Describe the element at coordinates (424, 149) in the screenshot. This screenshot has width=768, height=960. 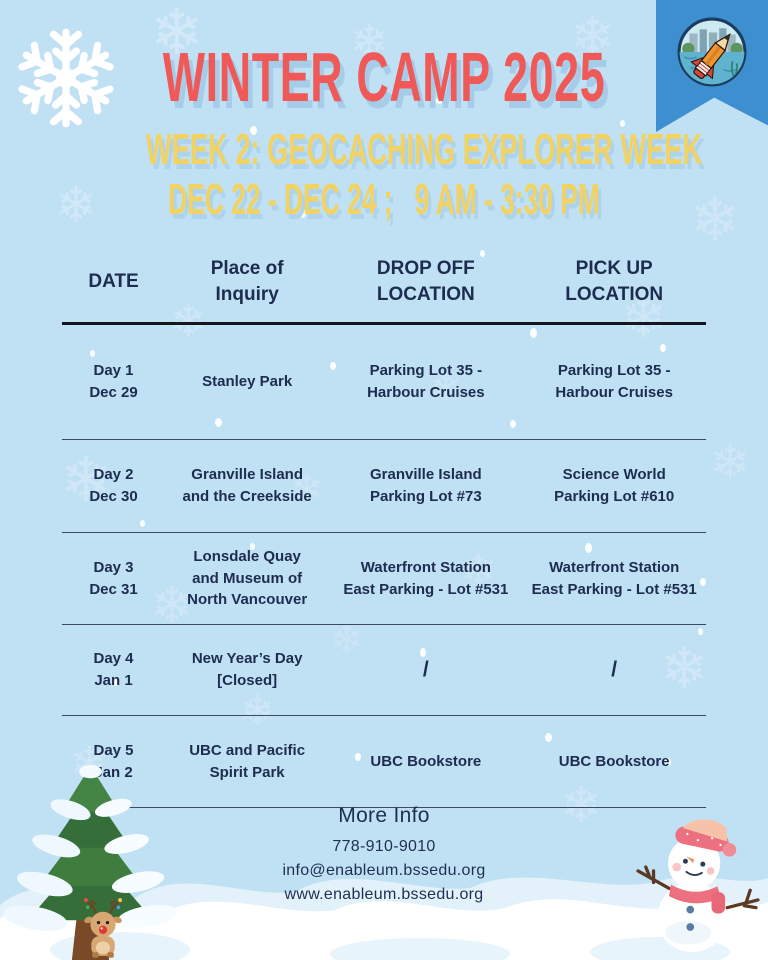
I see `week-subtitle: WEEK 2: GEOCACHING EXPLORER WEEK` at that location.